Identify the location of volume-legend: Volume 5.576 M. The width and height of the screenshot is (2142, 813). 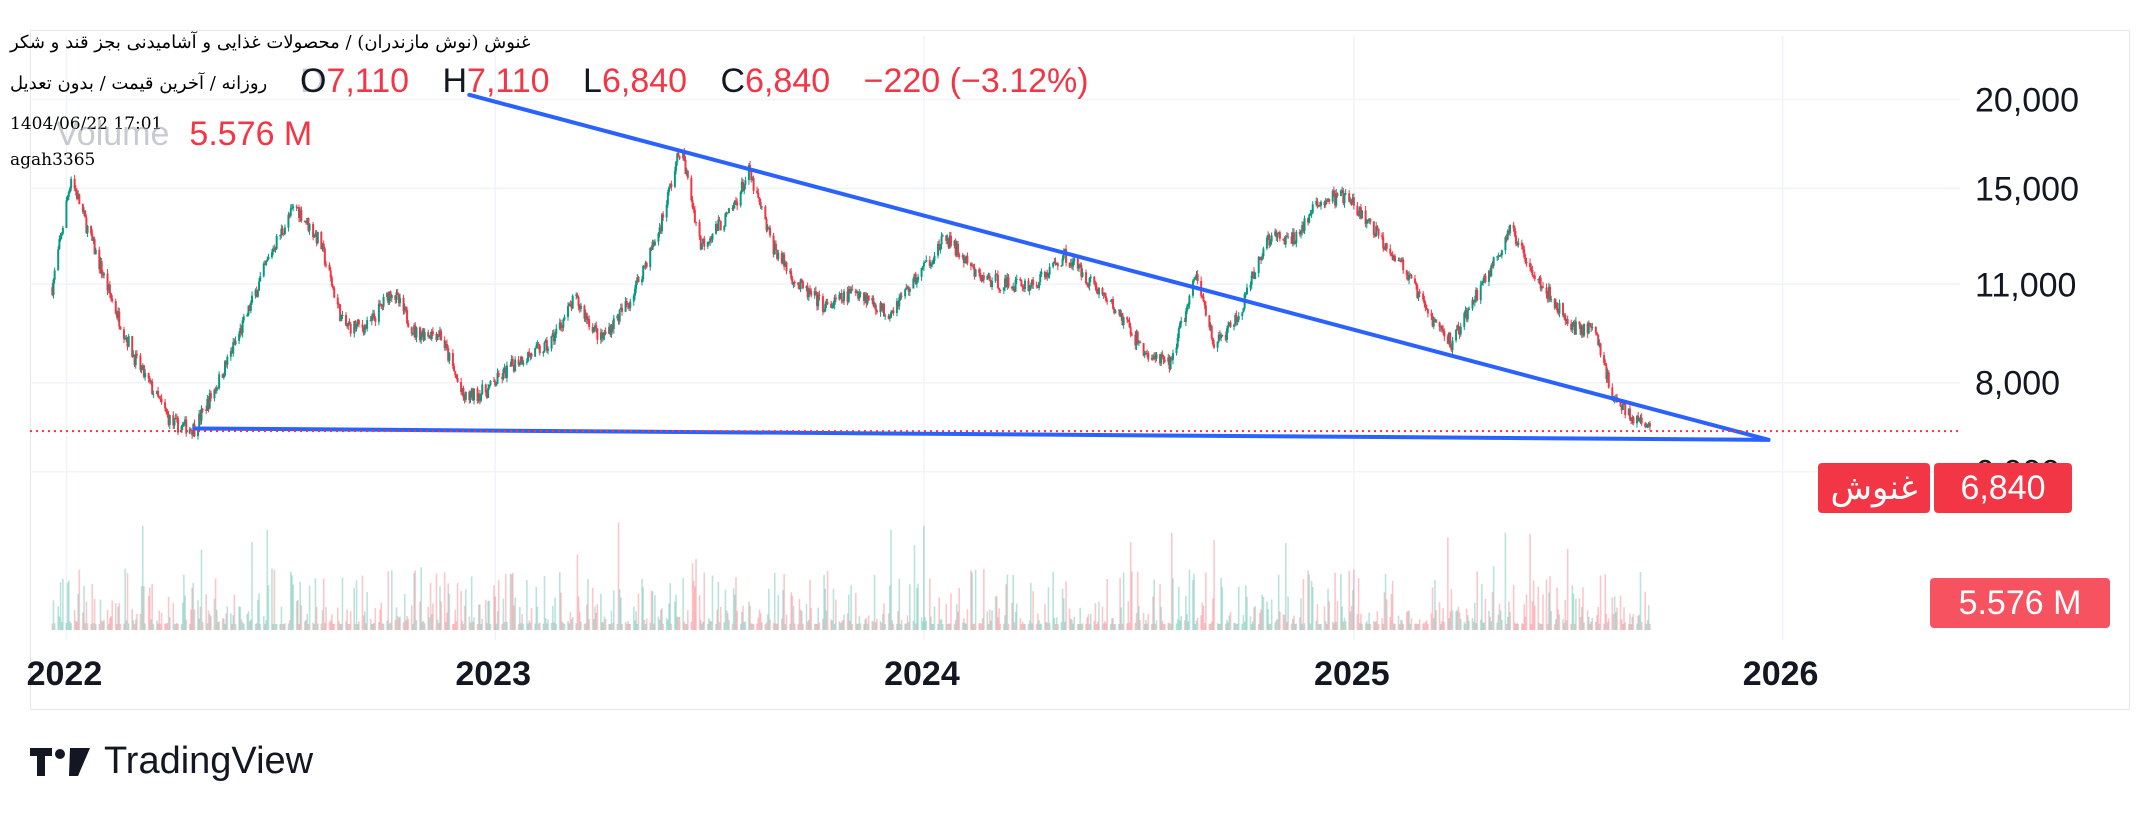
(184, 134).